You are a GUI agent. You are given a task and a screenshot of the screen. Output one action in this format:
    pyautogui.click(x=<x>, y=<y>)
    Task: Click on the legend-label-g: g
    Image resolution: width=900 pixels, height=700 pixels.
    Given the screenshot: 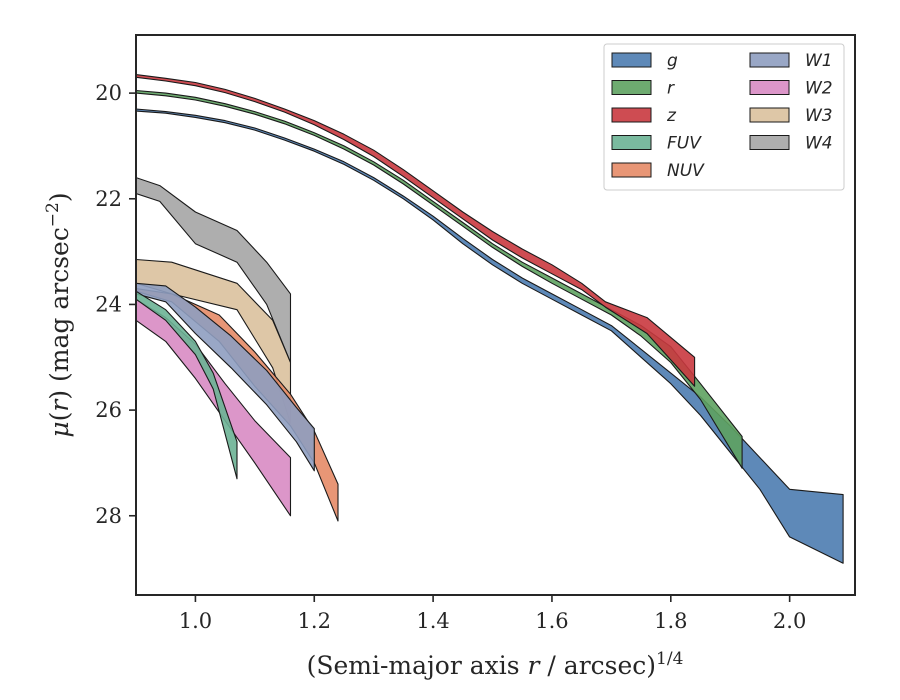 What is the action you would take?
    pyautogui.click(x=672, y=61)
    